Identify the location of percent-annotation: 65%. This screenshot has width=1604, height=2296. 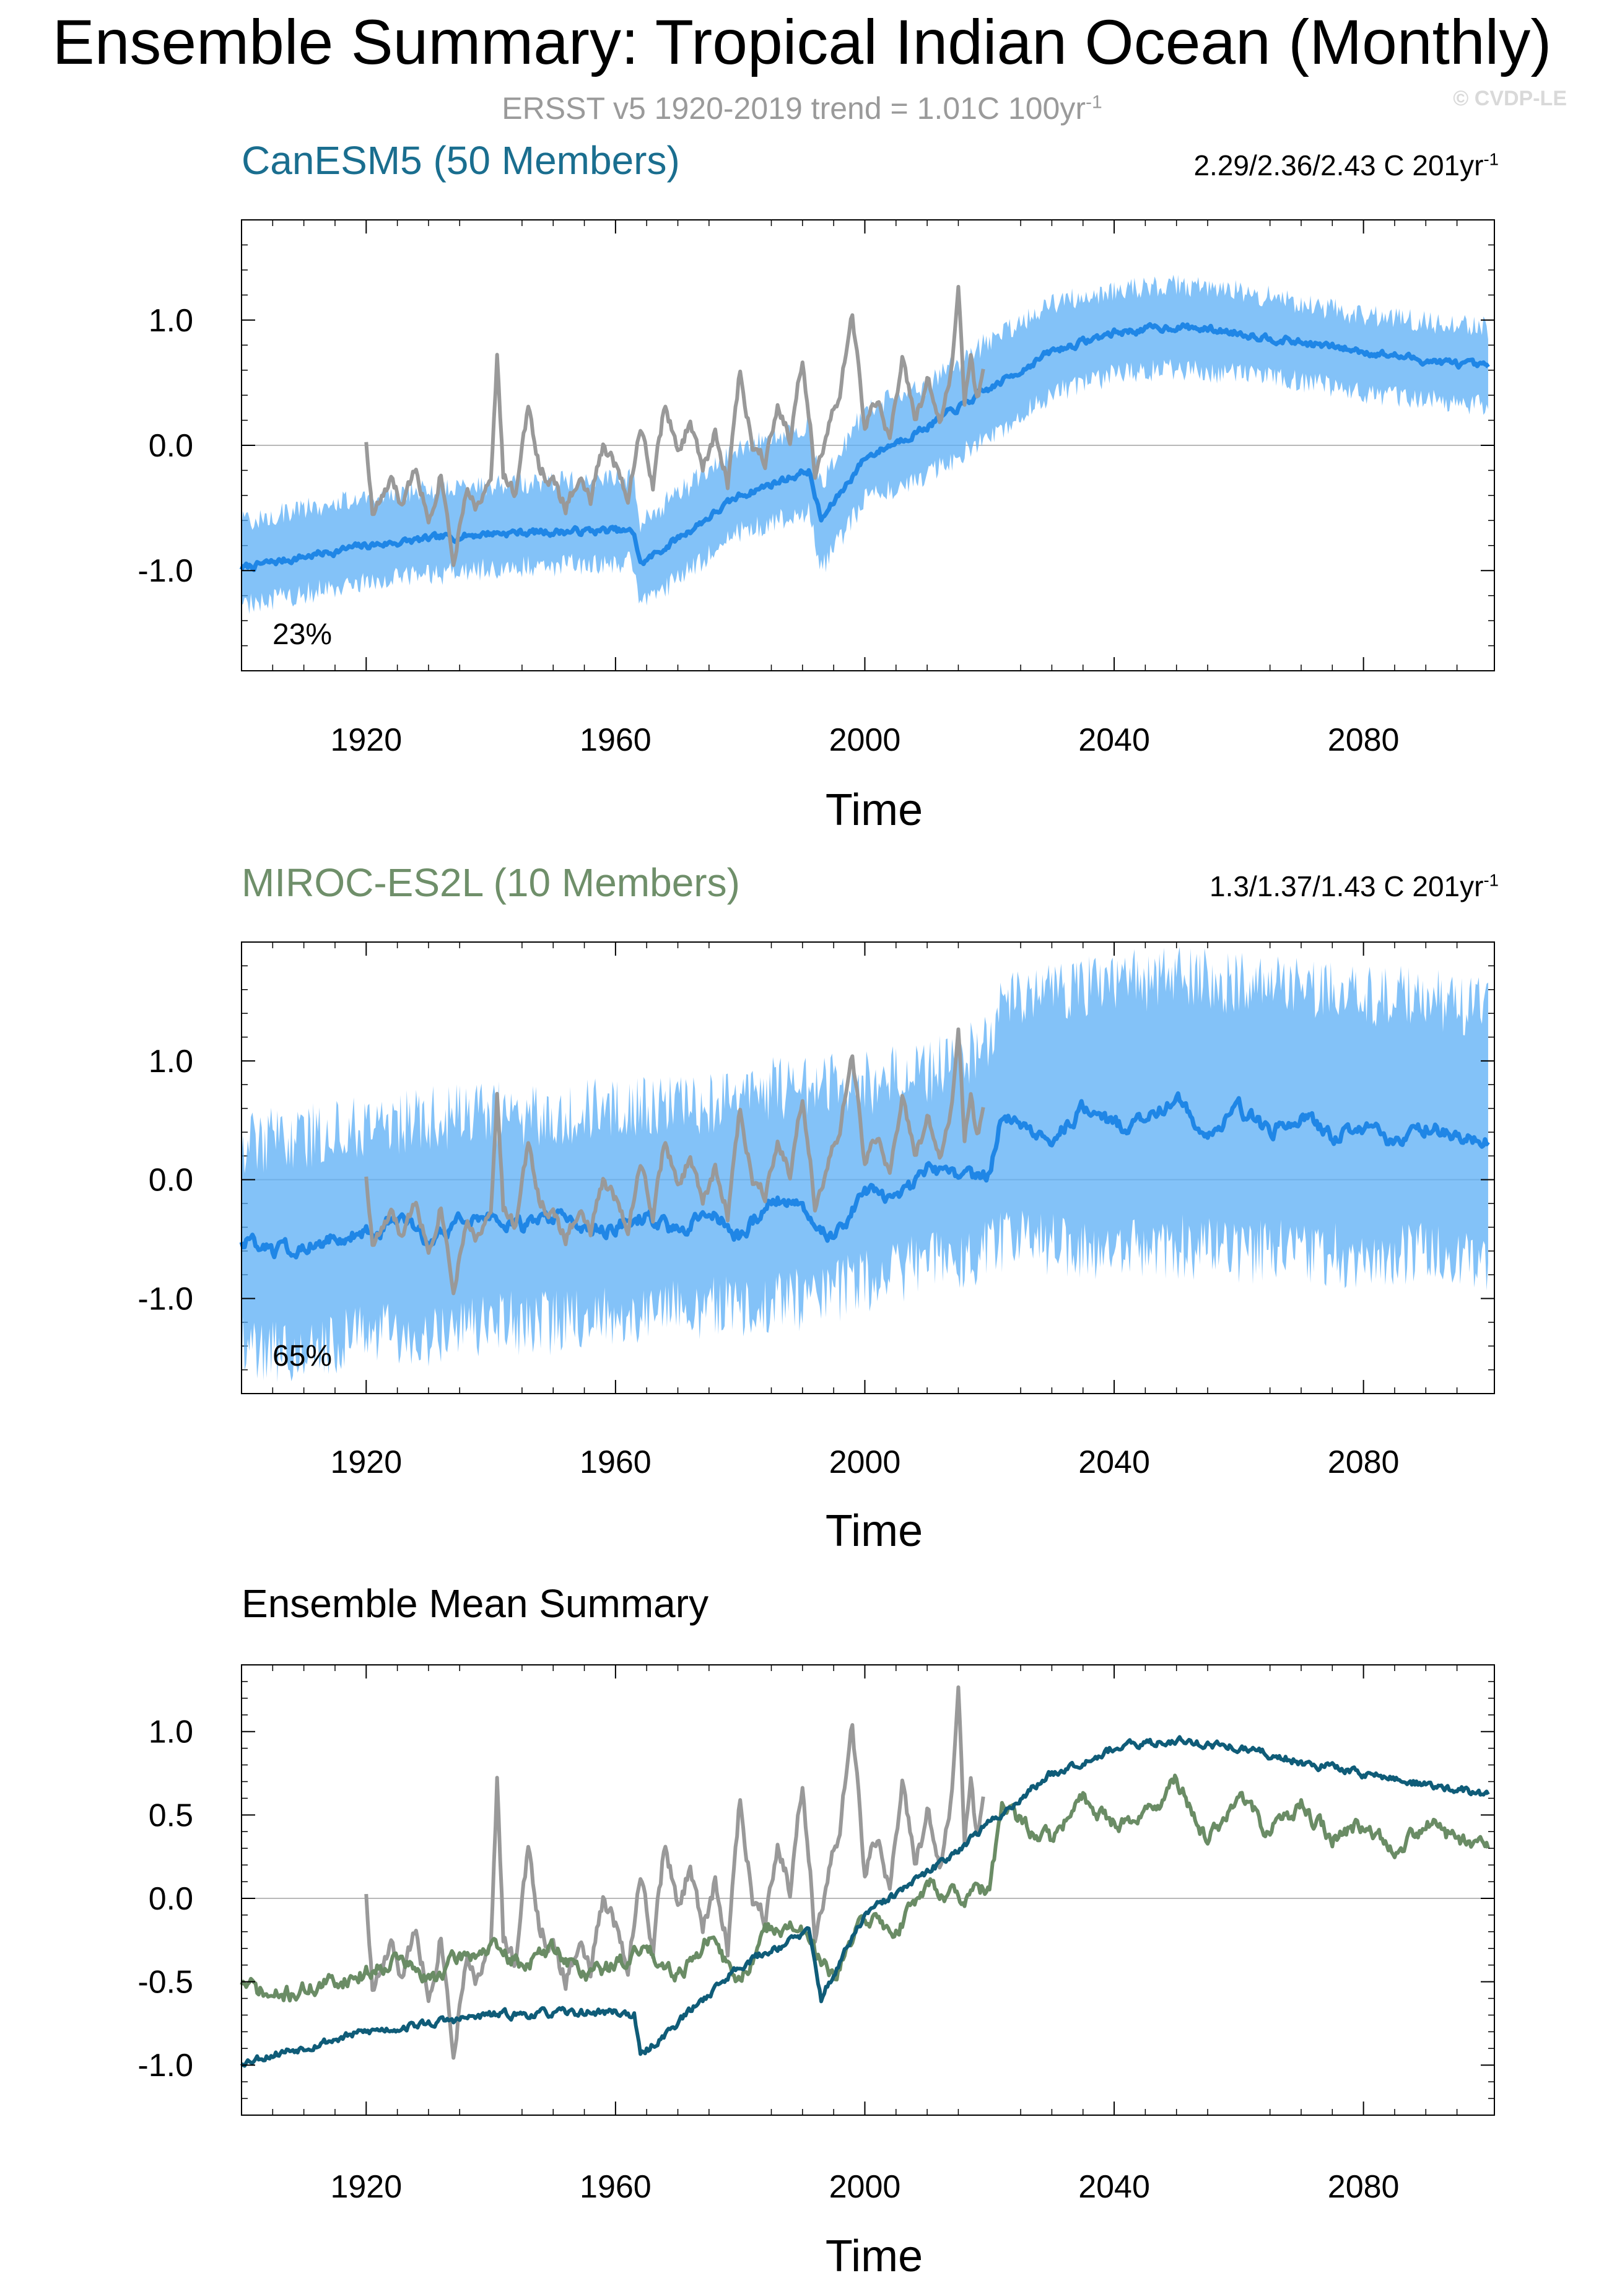
(302, 1356).